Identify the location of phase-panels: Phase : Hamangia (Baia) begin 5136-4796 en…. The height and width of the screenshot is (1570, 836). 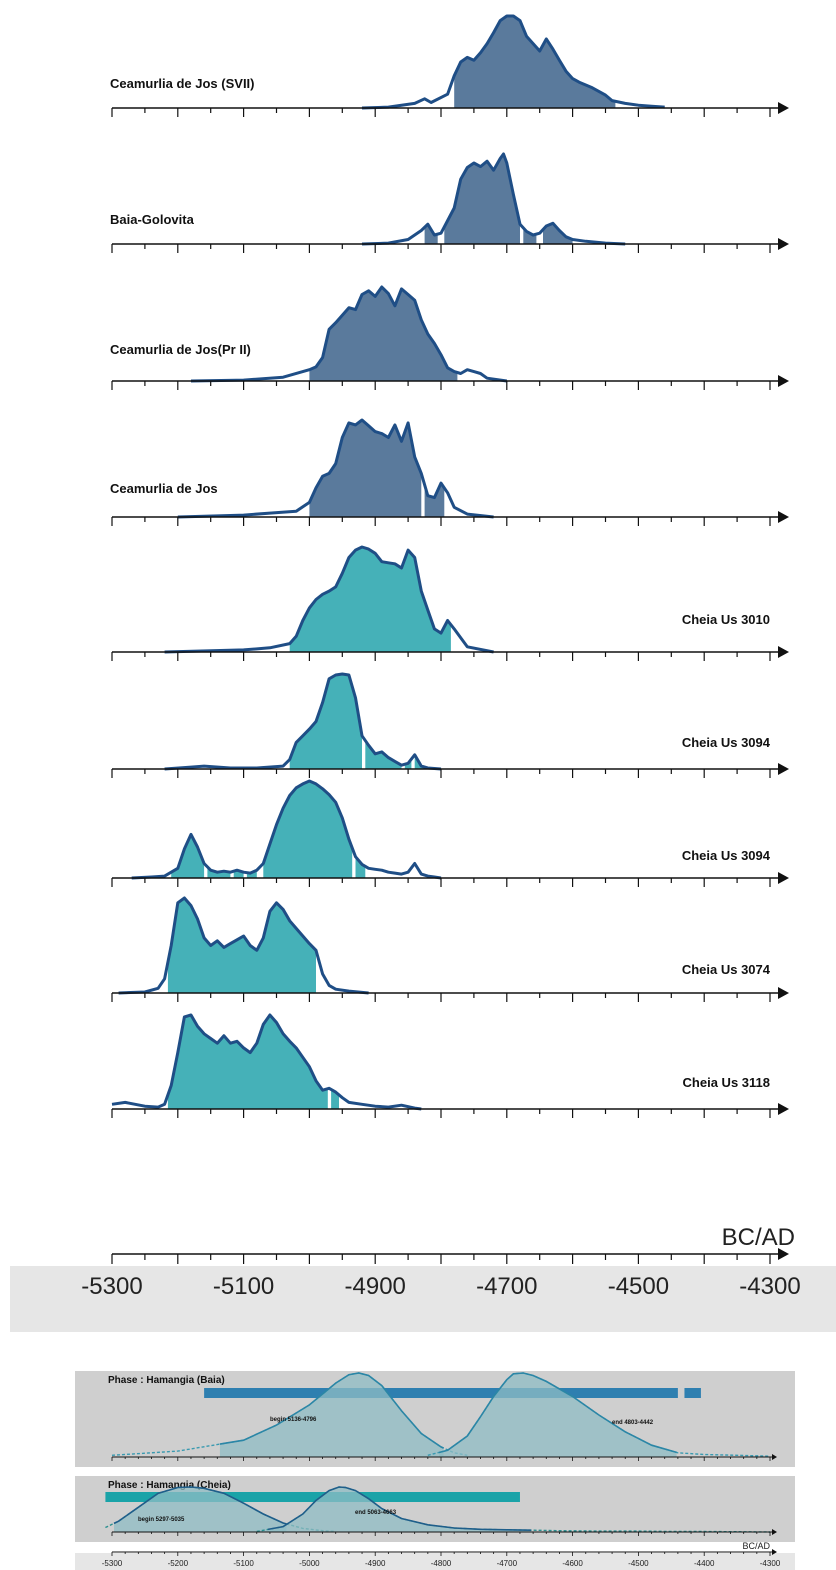
(435, 1456).